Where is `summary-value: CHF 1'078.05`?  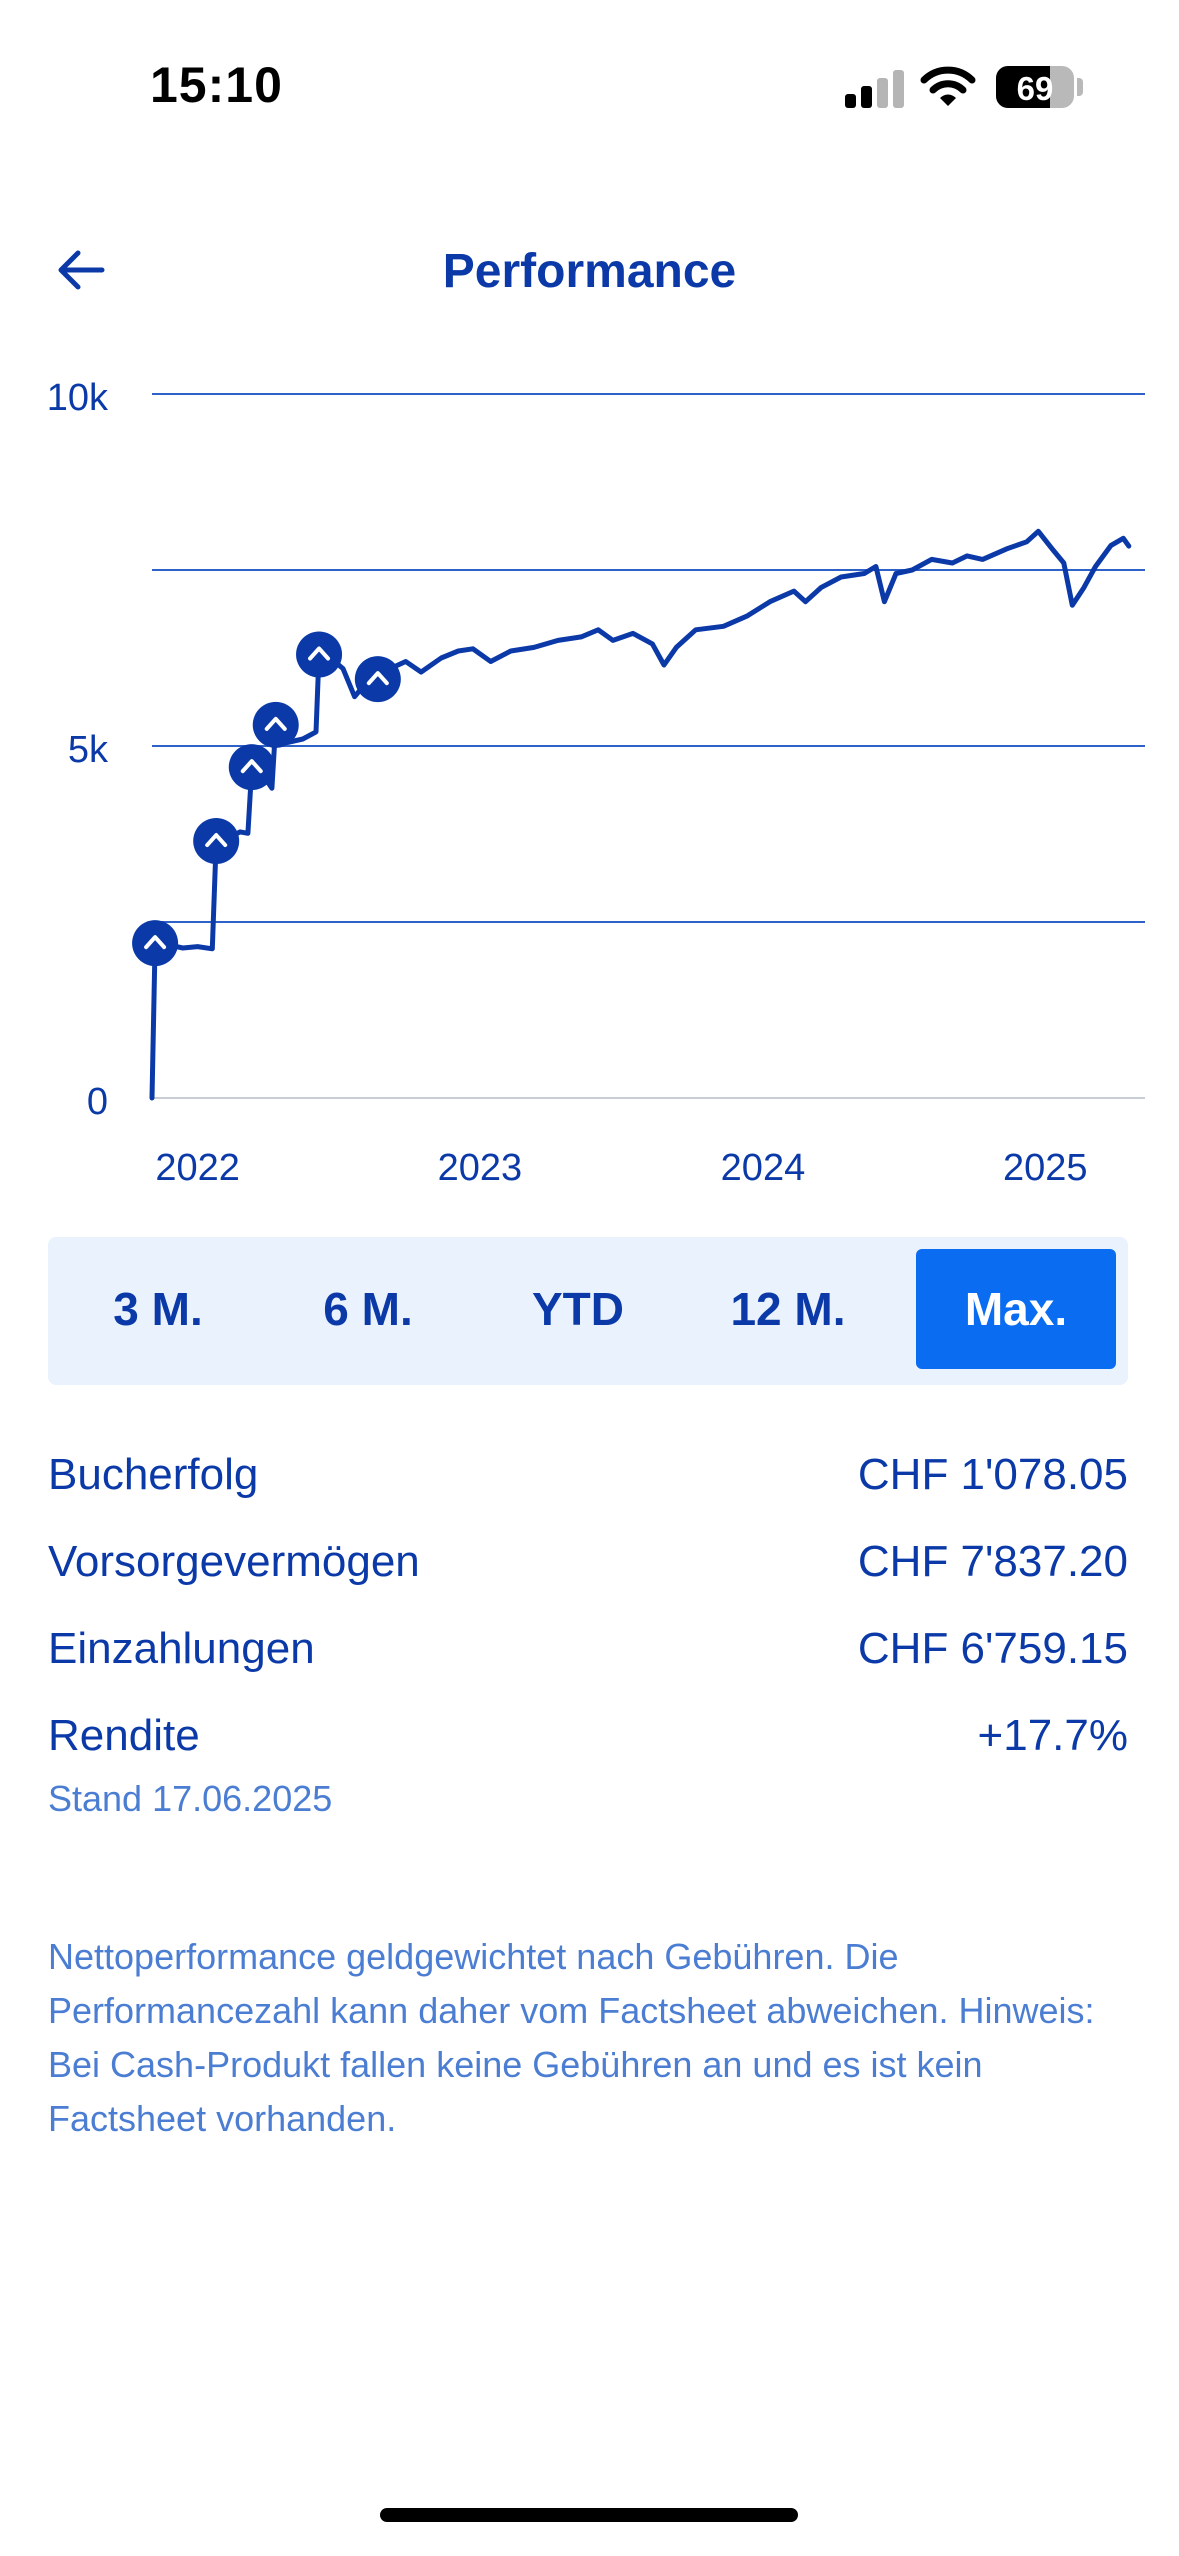
summary-value: CHF 1'078.05 is located at coordinates (992, 1474).